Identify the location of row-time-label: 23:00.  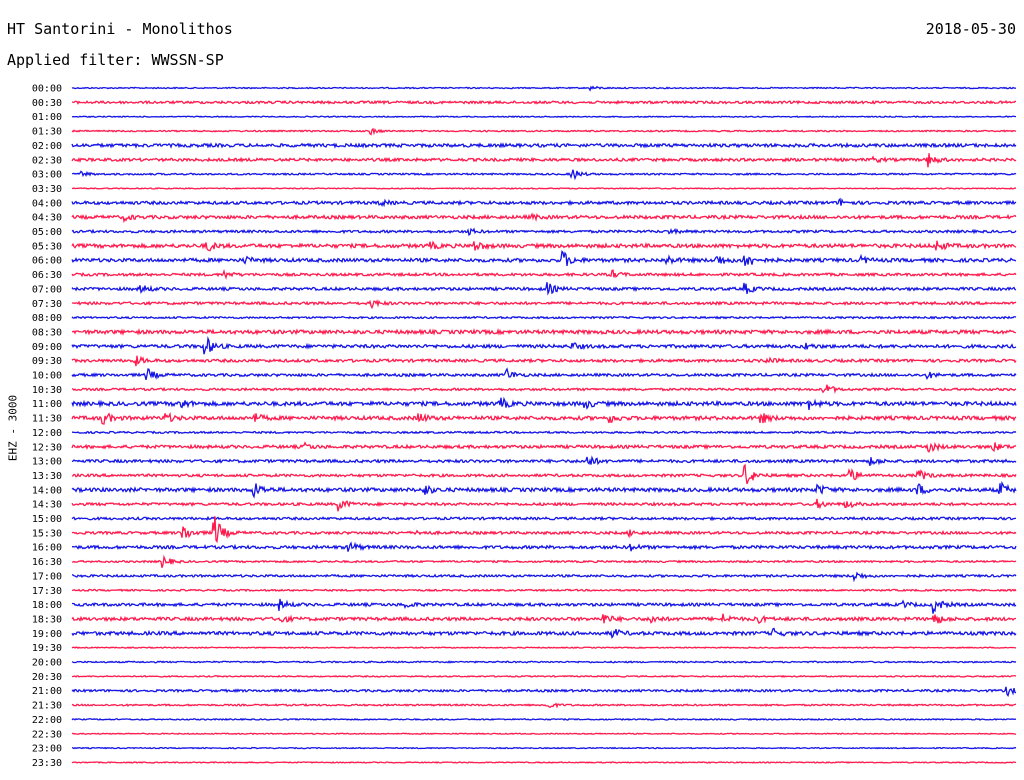
(47, 749).